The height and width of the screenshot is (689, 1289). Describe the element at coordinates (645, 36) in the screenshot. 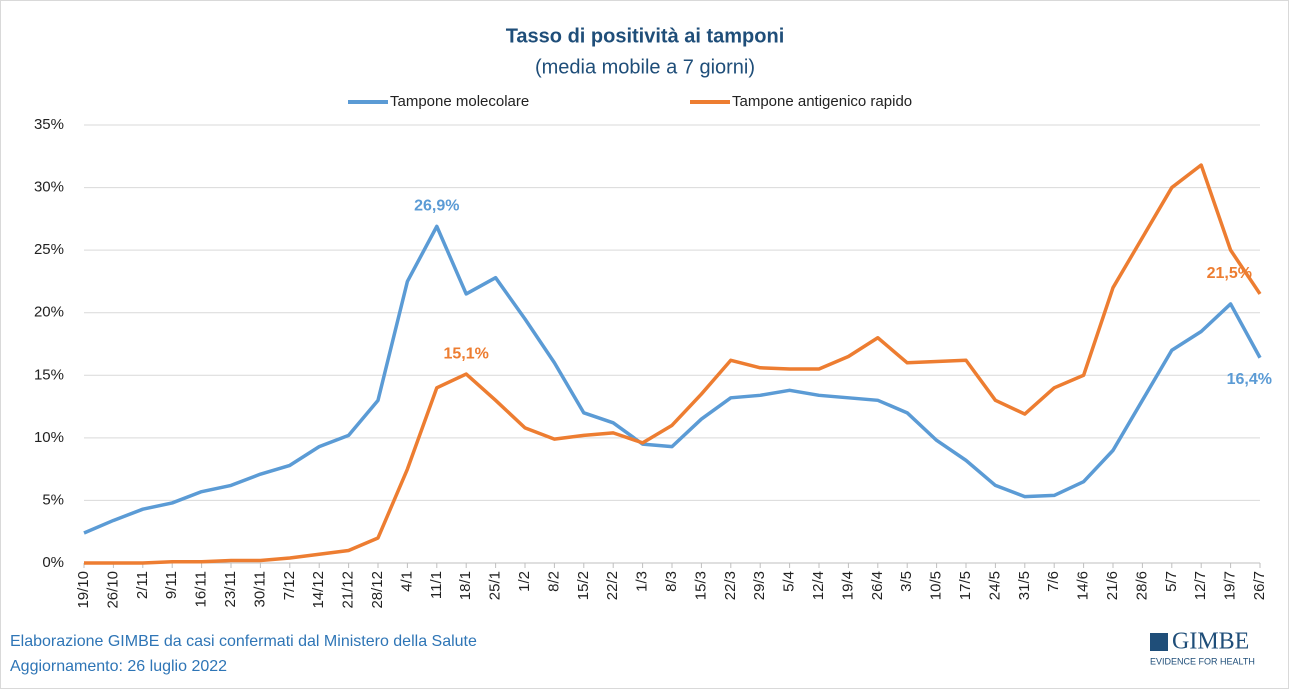

I see `chart-title: Tasso di positività ai tamponi` at that location.